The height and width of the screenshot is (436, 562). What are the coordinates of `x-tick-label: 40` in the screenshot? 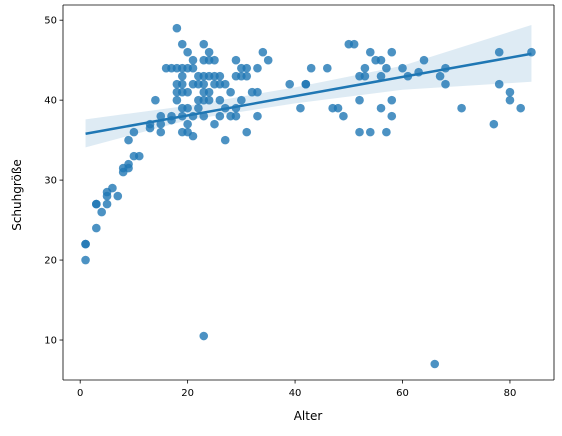 It's located at (295, 393).